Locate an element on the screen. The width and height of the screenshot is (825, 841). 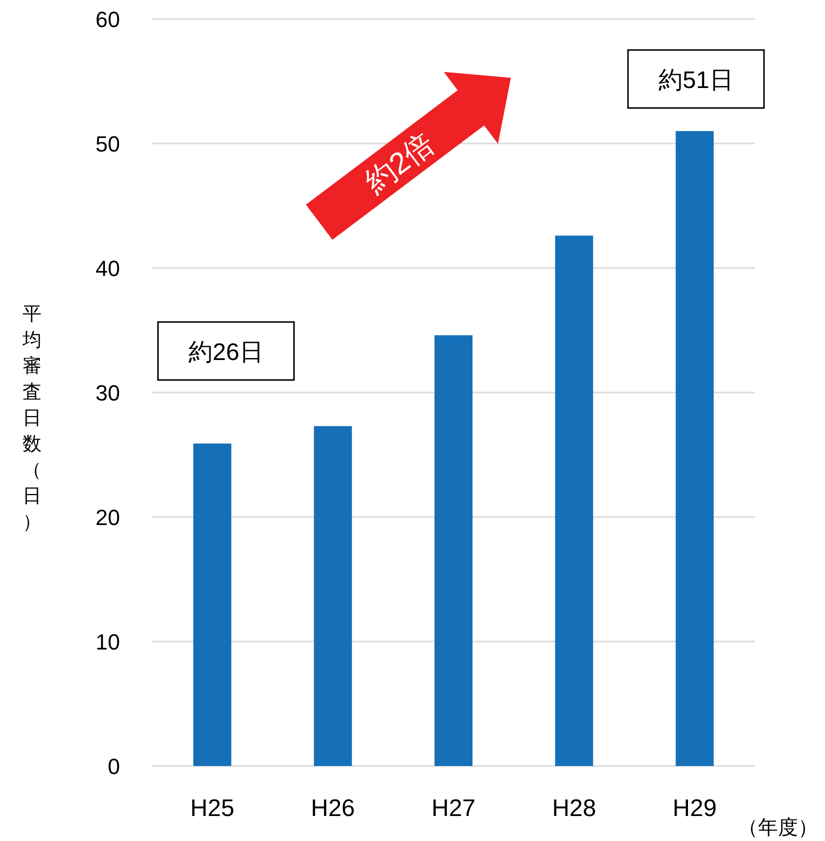
text: 平均審査日数（日） is located at coordinates (32, 418).